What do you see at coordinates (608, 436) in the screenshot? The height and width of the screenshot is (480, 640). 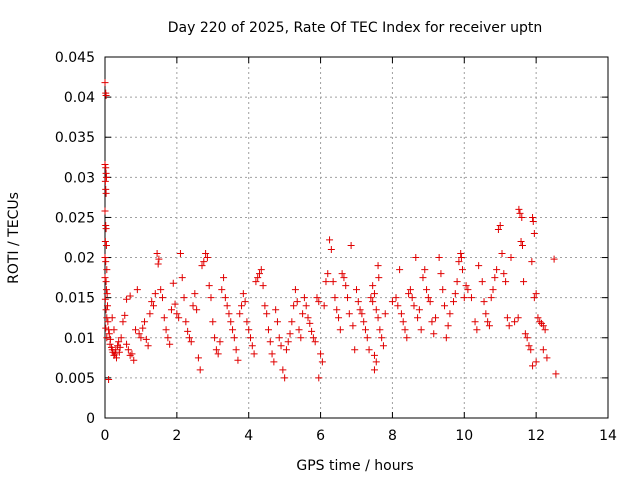 I see `x-tick-label: 14` at bounding box center [608, 436].